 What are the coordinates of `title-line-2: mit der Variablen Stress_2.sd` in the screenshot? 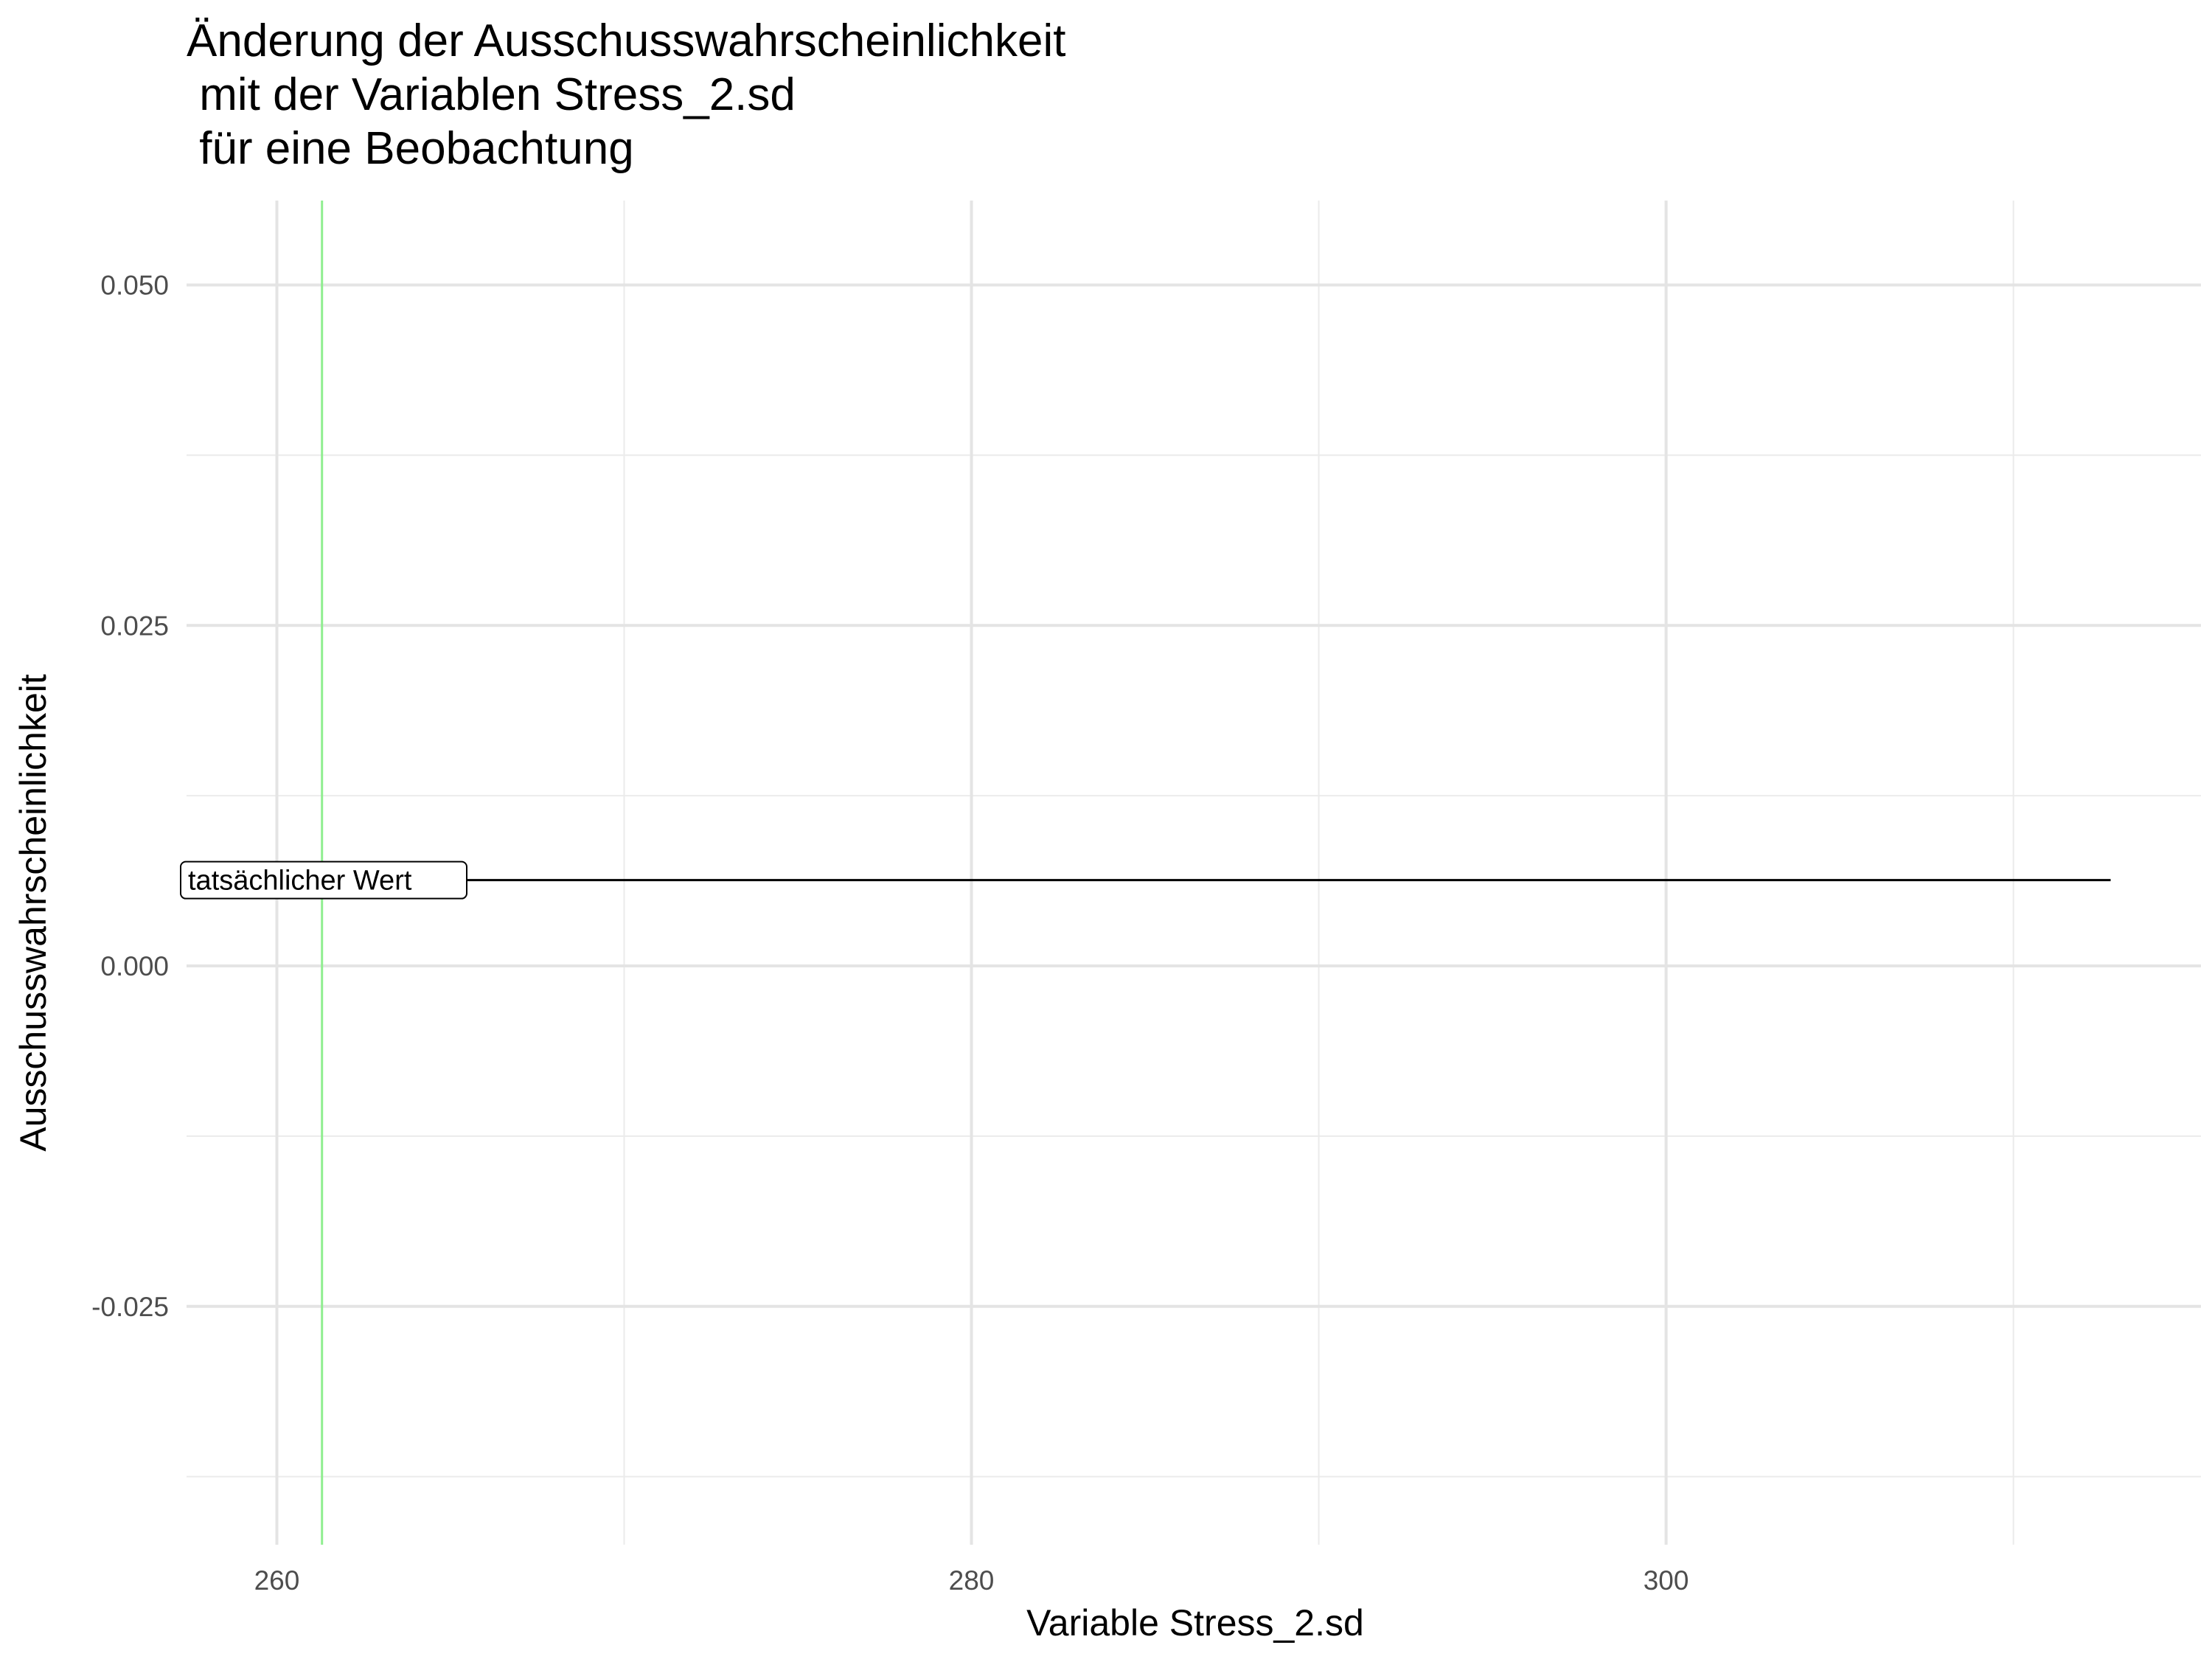 It's located at (491, 94).